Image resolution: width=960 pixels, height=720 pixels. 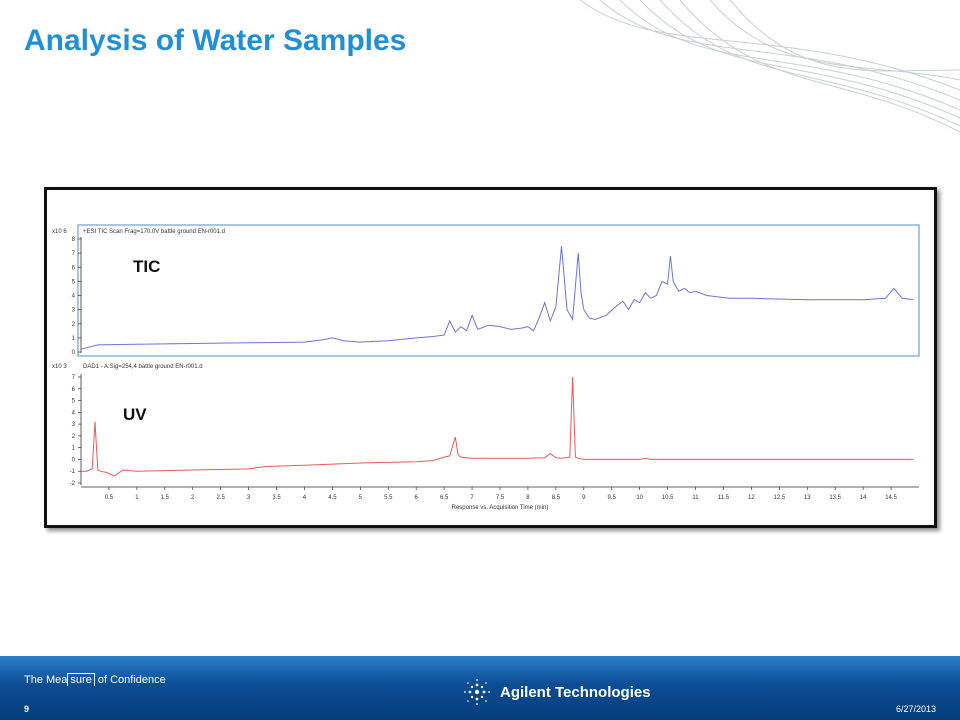 What do you see at coordinates (500, 508) in the screenshot?
I see `x-axis-label: Response vs. Acquisition Time (min)` at bounding box center [500, 508].